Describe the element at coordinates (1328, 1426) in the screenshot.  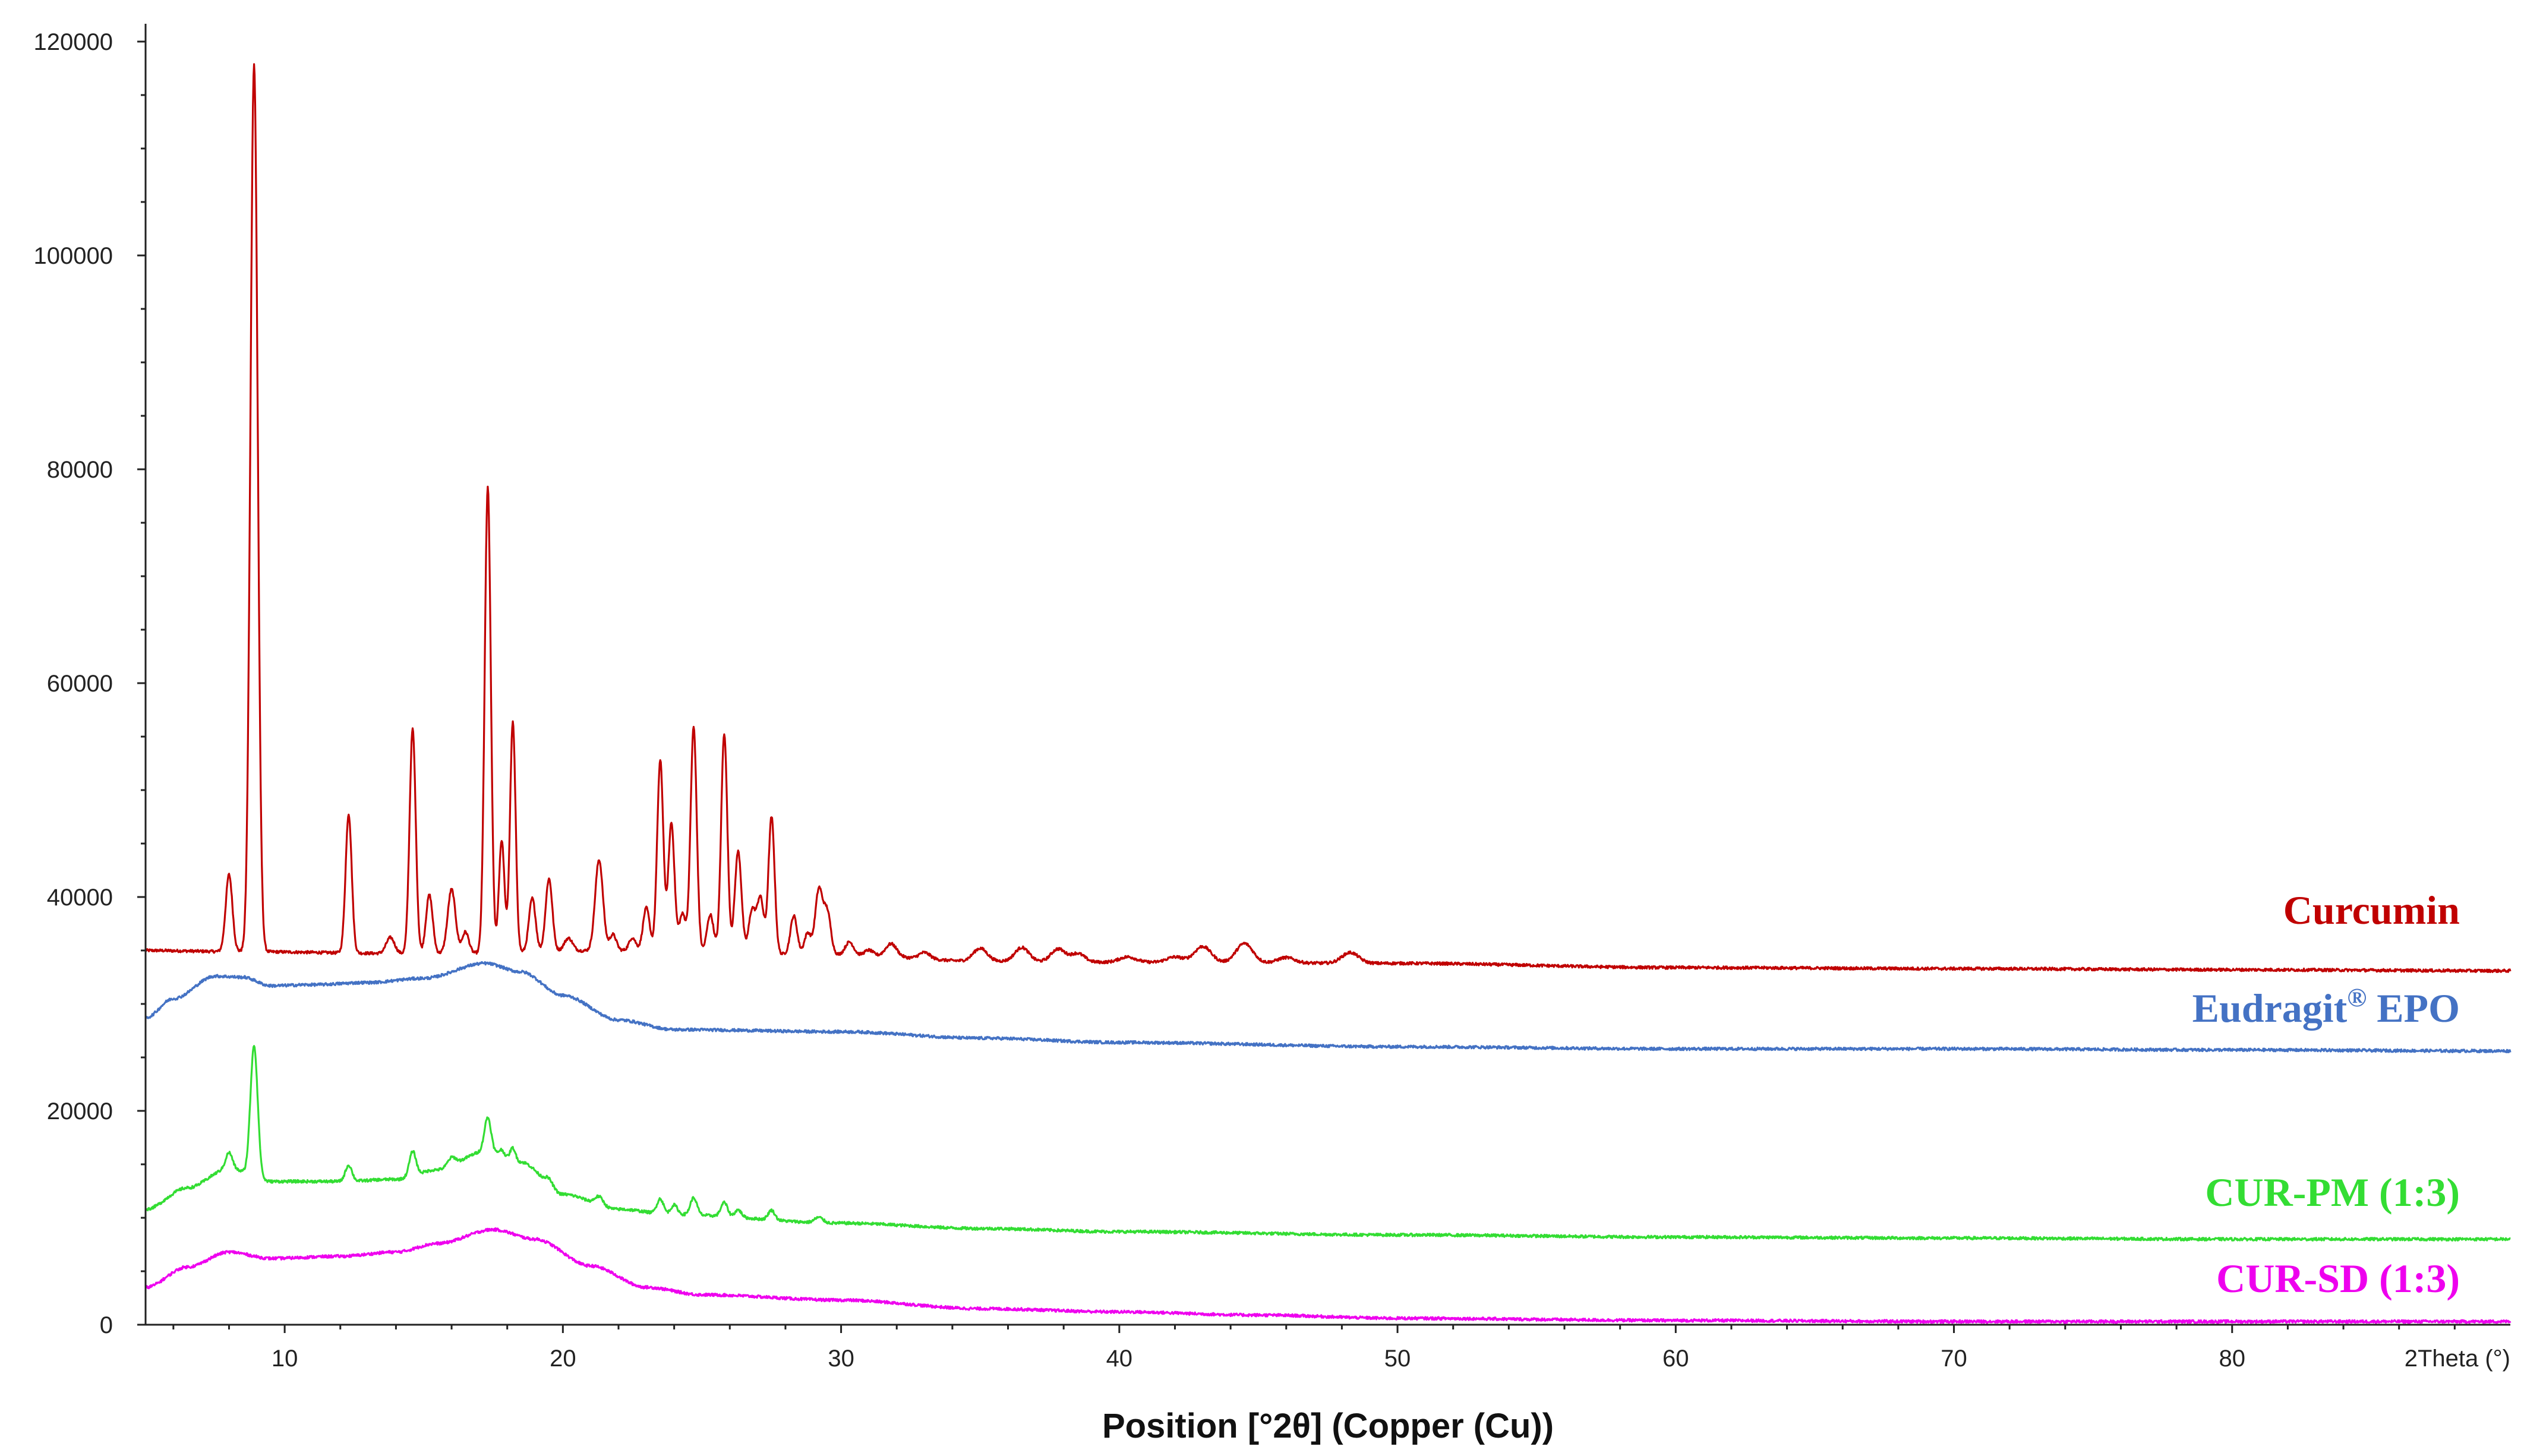
I see `x-axis-title: Position [°2θ] (Copper (Cu))` at that location.